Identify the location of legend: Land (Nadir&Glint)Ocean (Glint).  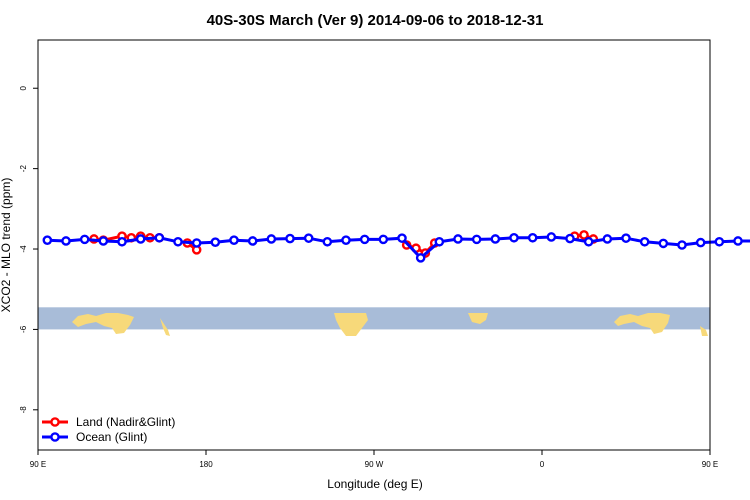
(108, 429).